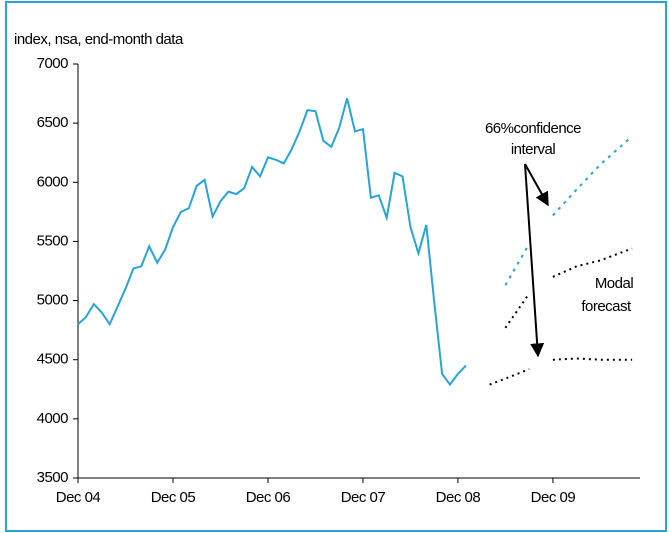 Image resolution: width=669 pixels, height=533 pixels. What do you see at coordinates (533, 149) in the screenshot?
I see `annotation: interval` at bounding box center [533, 149].